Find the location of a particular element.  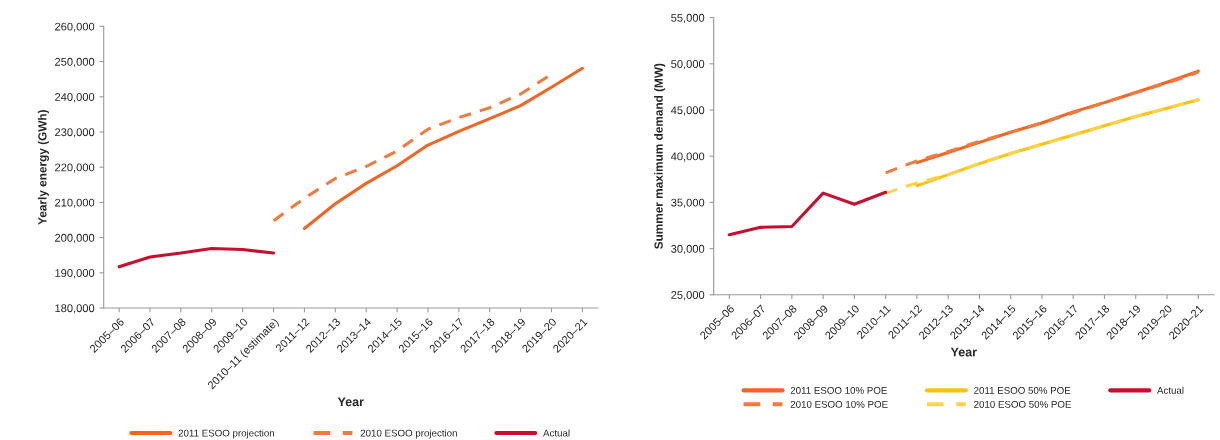

y-tick-label: 50,000 is located at coordinates (688, 65).